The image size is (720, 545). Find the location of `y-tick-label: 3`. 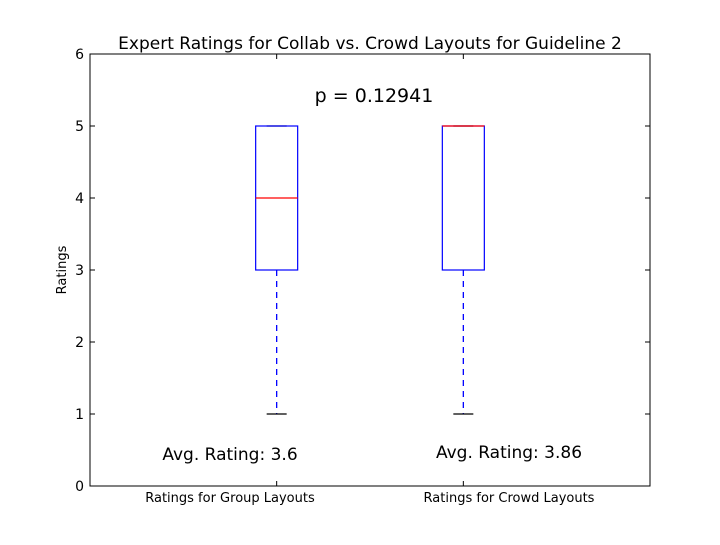

y-tick-label: 3 is located at coordinates (79, 271).